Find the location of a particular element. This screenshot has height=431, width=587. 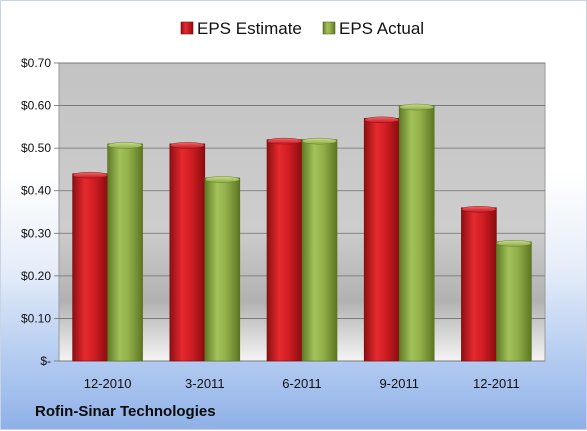

y-axis-ticks: $- $0.10 $0.20 $0.30 $0.40 $0.50 $0.60 $0.70 is located at coordinates (40, 212).